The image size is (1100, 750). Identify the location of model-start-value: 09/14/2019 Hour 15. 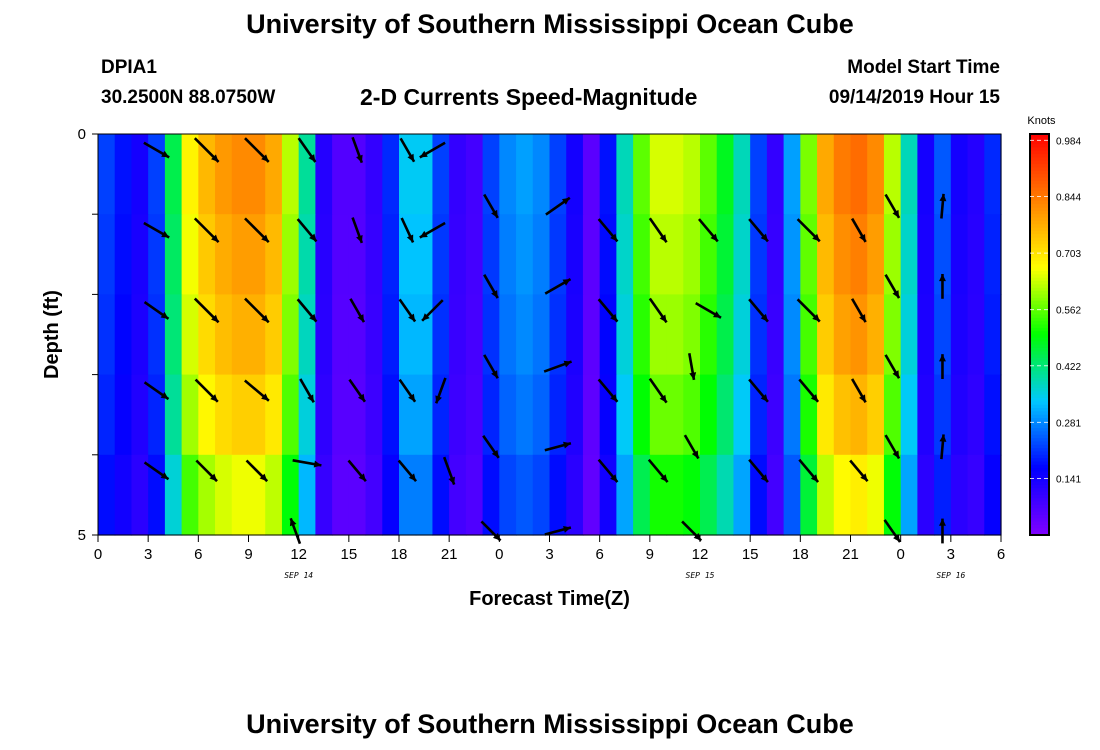
(914, 97).